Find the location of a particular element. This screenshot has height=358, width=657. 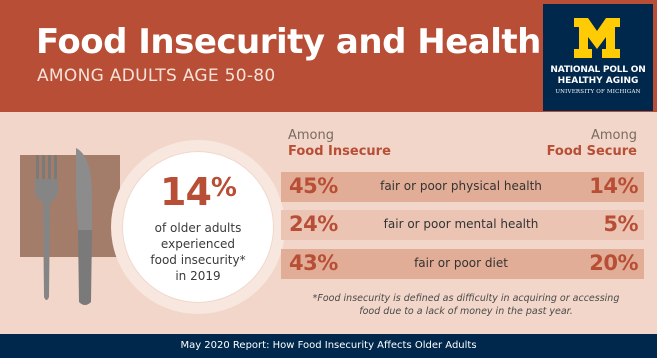

headline-percent: 14% is located at coordinates (198, 192).